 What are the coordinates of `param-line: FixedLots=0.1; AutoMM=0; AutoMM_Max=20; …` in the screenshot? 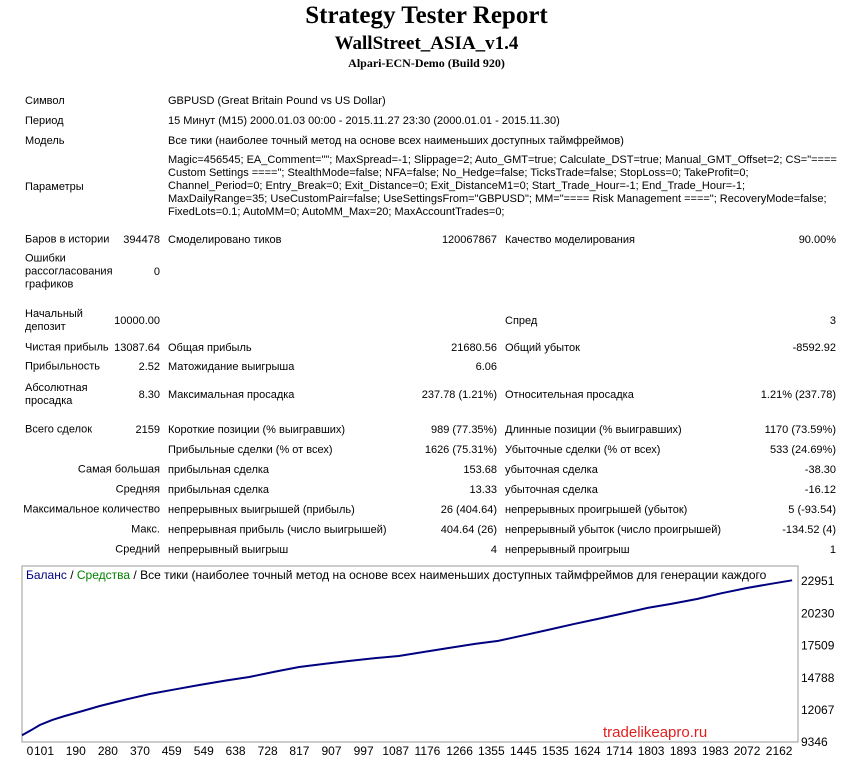 It's located at (336, 212).